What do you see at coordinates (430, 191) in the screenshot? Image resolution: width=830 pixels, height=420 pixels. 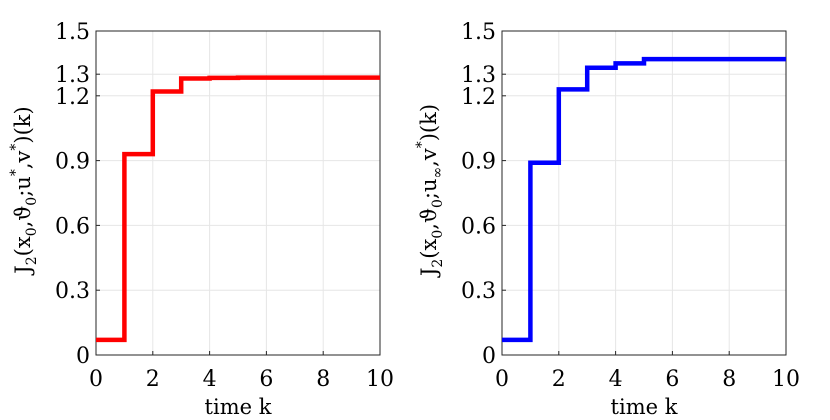 I see `right-y-axis-label: J2(x0,ϑ0;u∞,v*)(k)` at bounding box center [430, 191].